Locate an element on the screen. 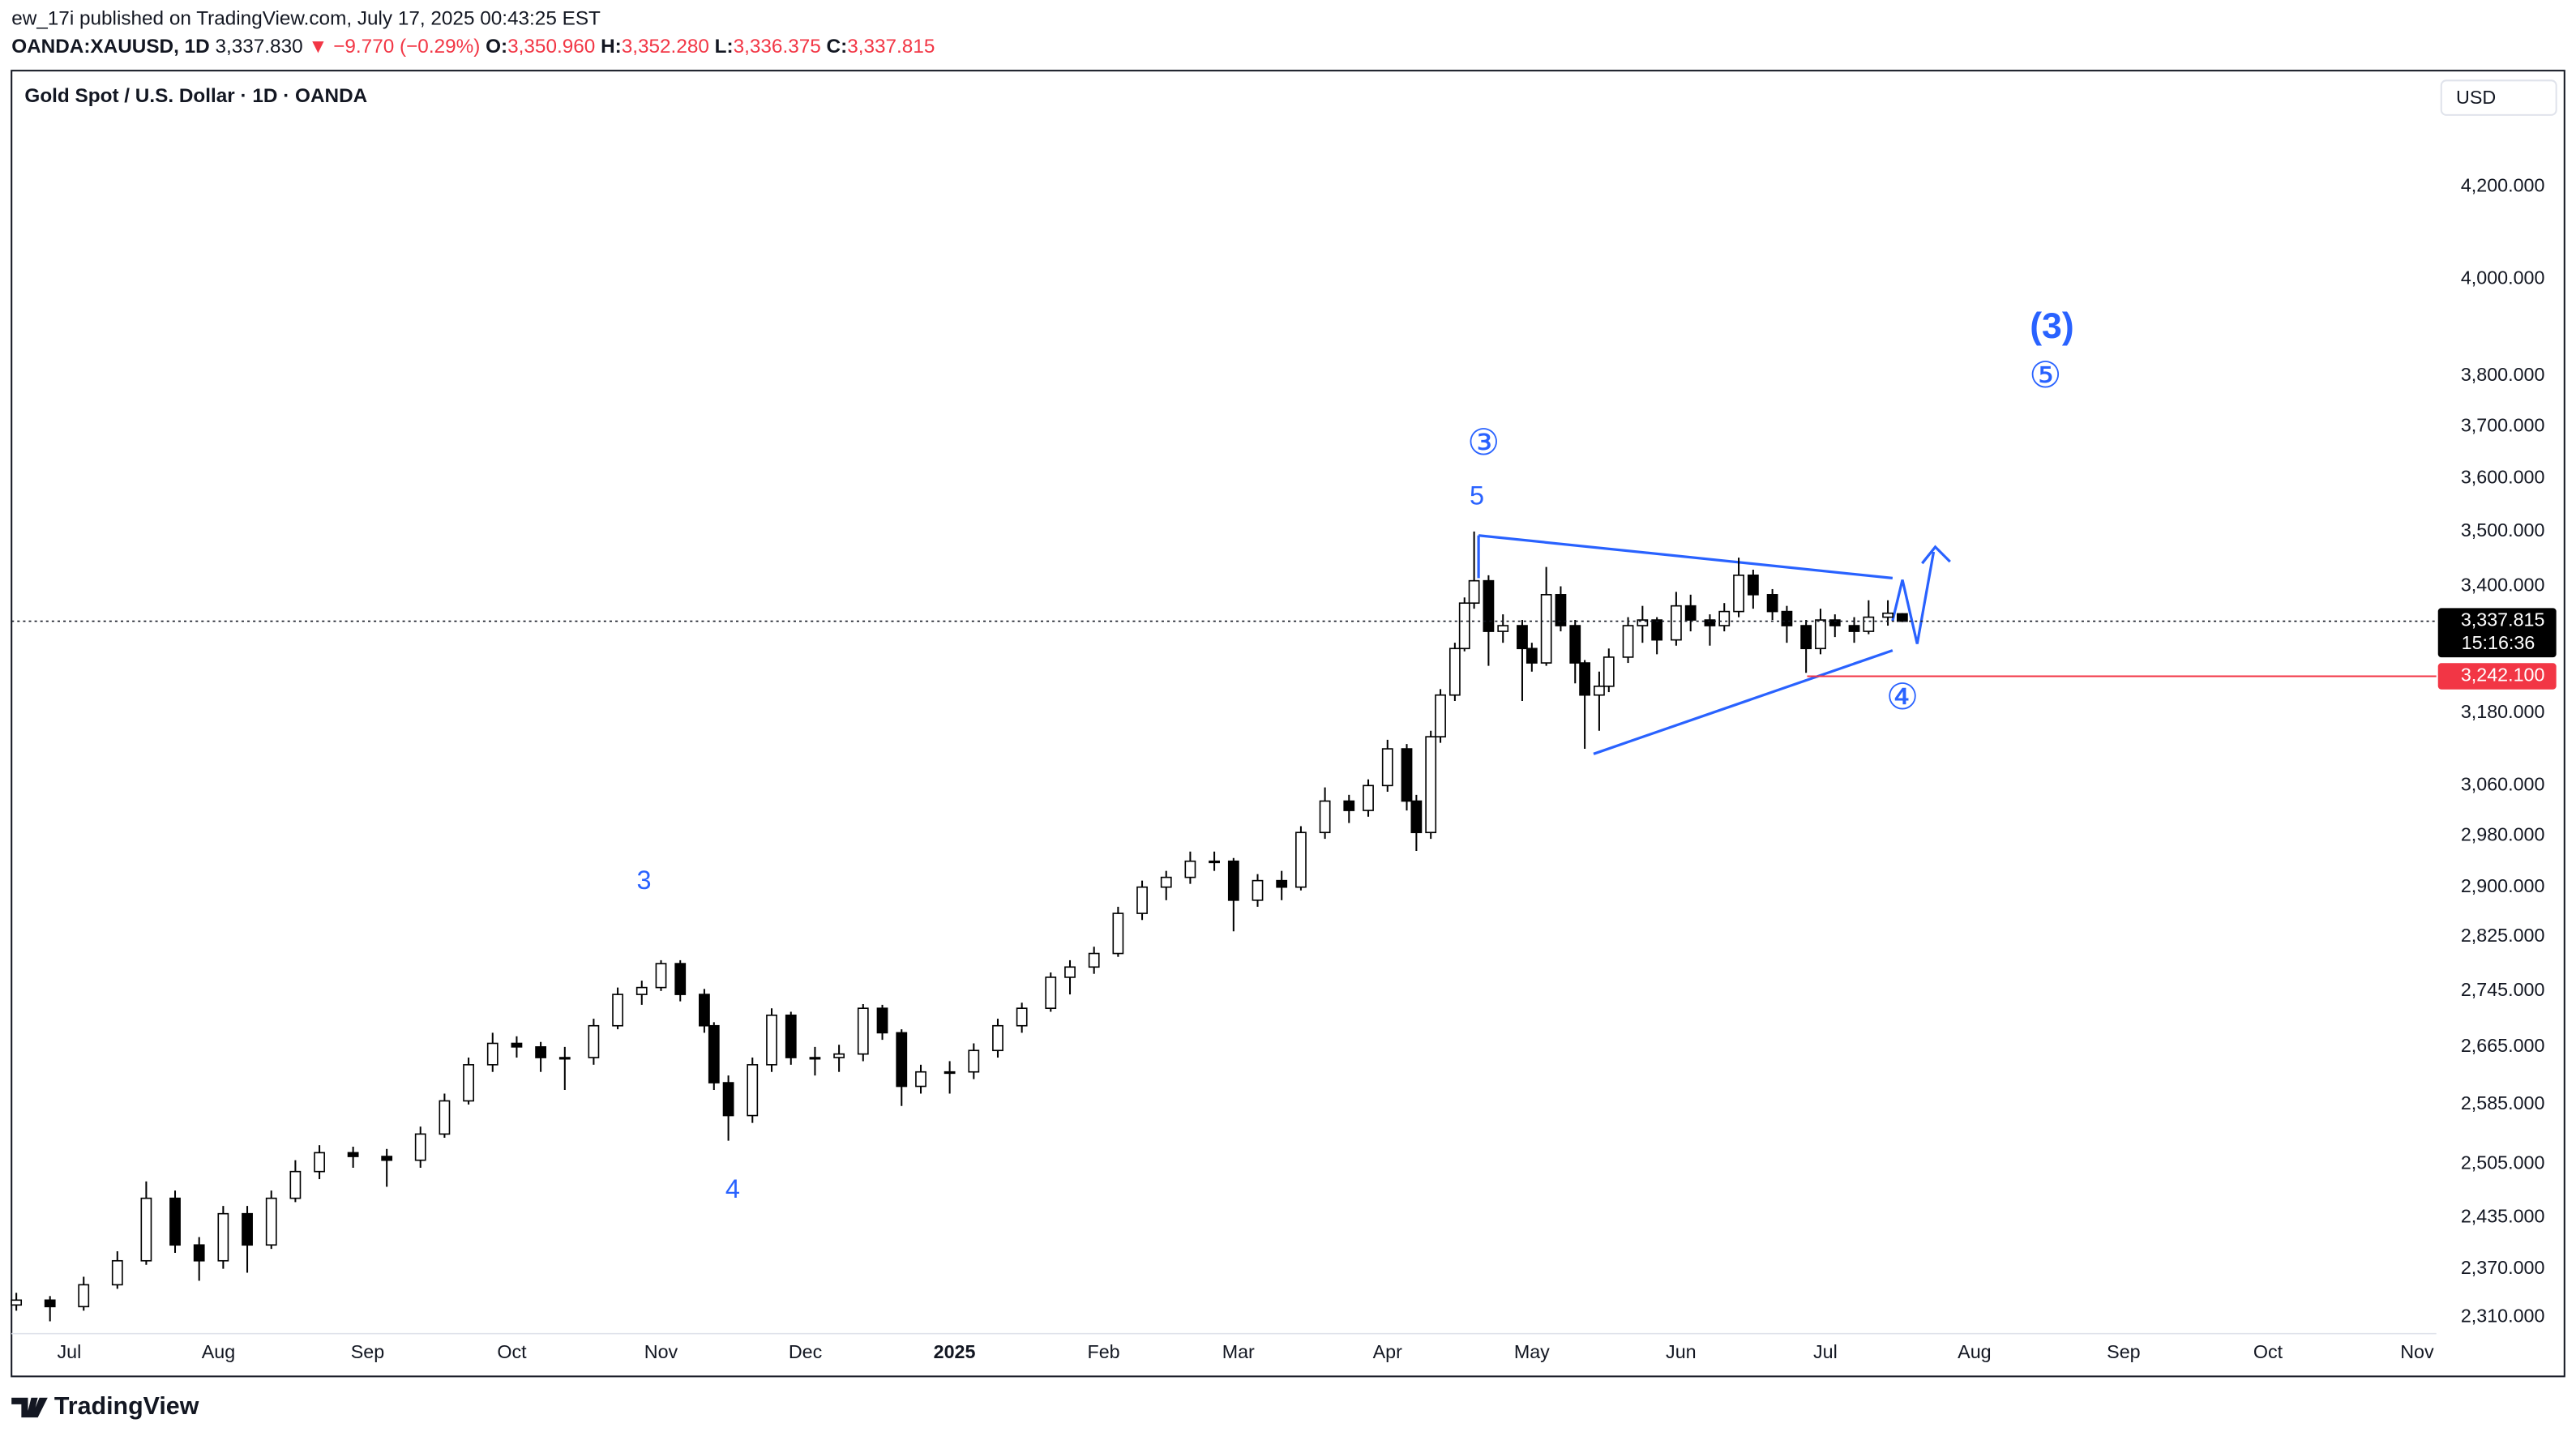 This screenshot has height=1436, width=2576. x-tick-label: Oct is located at coordinates (512, 1351).